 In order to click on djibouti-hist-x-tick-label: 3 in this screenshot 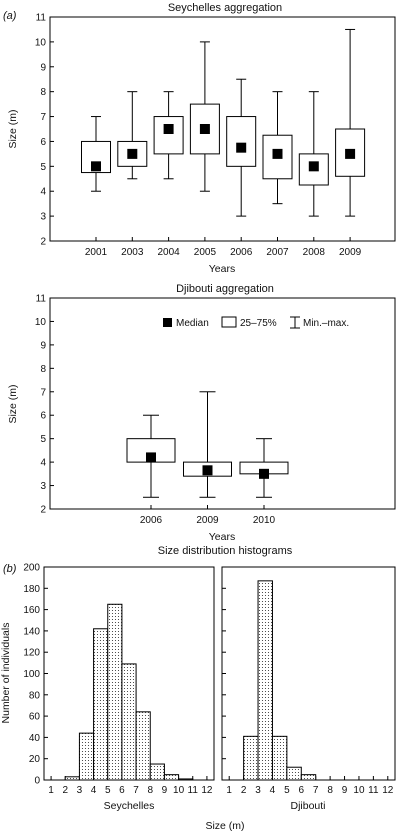, I will do `click(258, 790)`.